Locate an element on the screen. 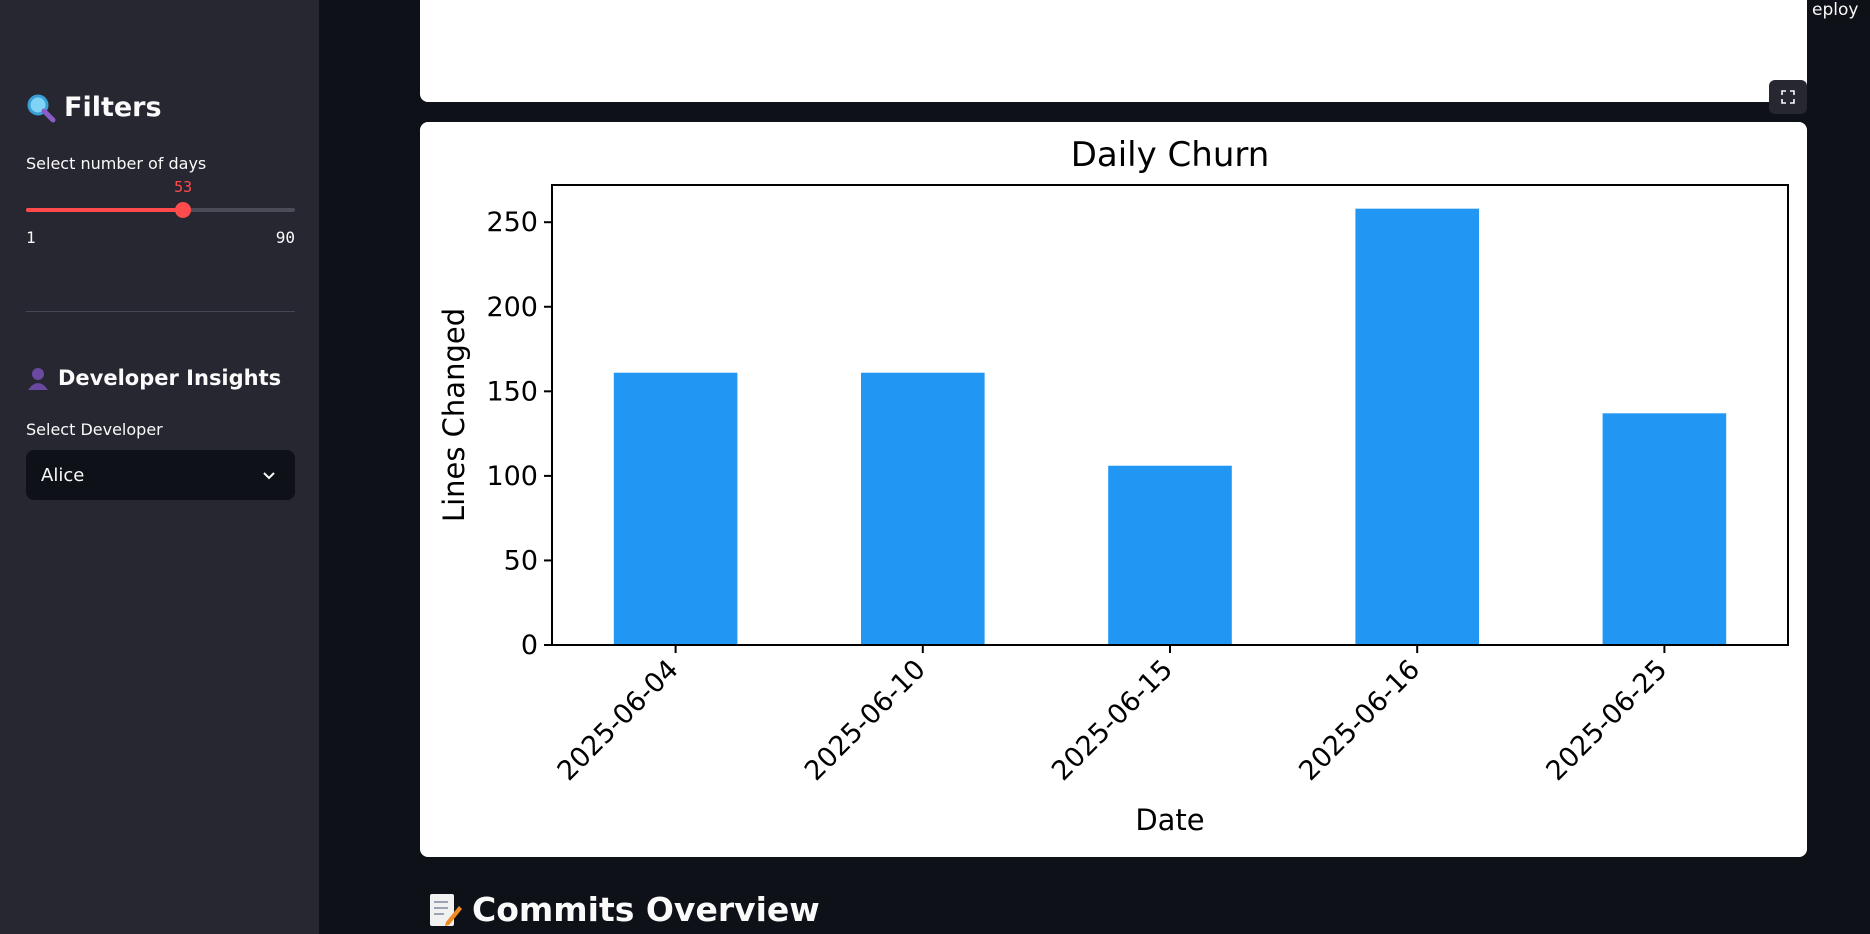 Image resolution: width=1870 pixels, height=934 pixels. days-slider-fill is located at coordinates (105, 210).